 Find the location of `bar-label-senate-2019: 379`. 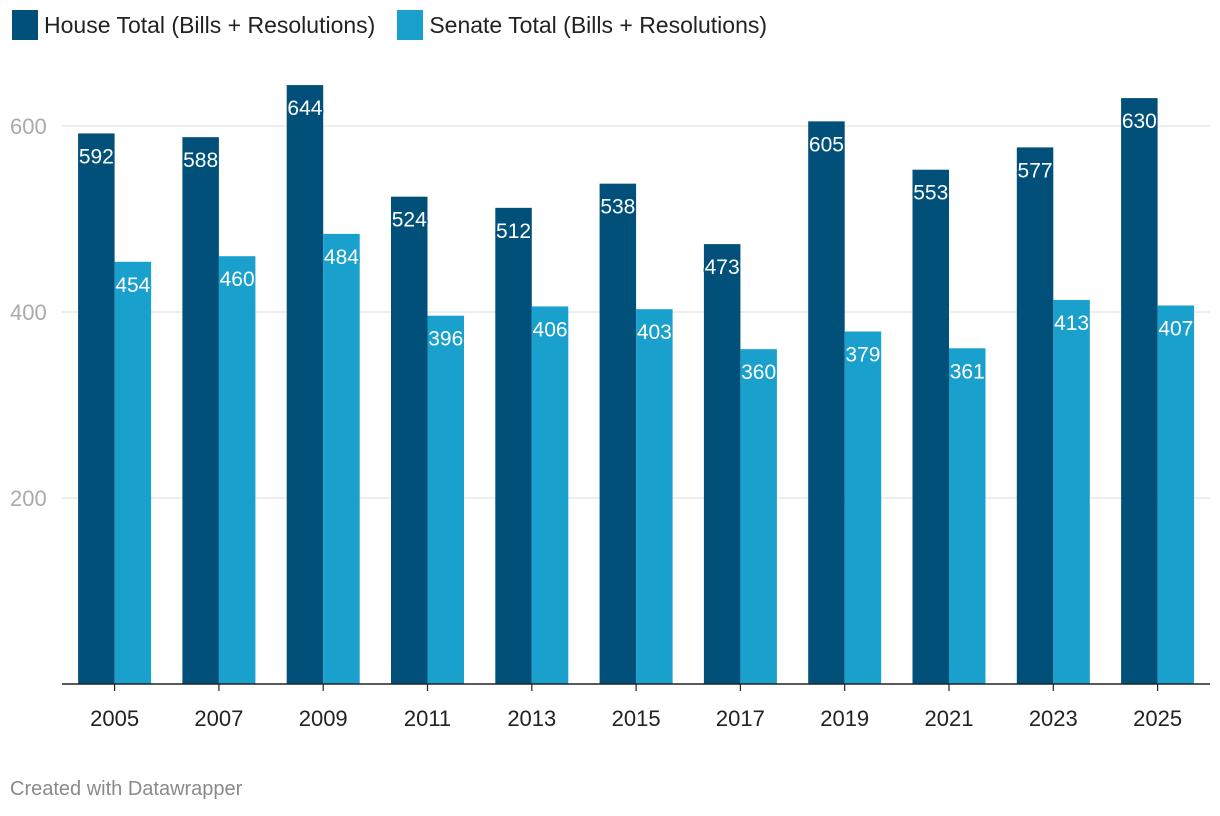

bar-label-senate-2019: 379 is located at coordinates (862, 355).